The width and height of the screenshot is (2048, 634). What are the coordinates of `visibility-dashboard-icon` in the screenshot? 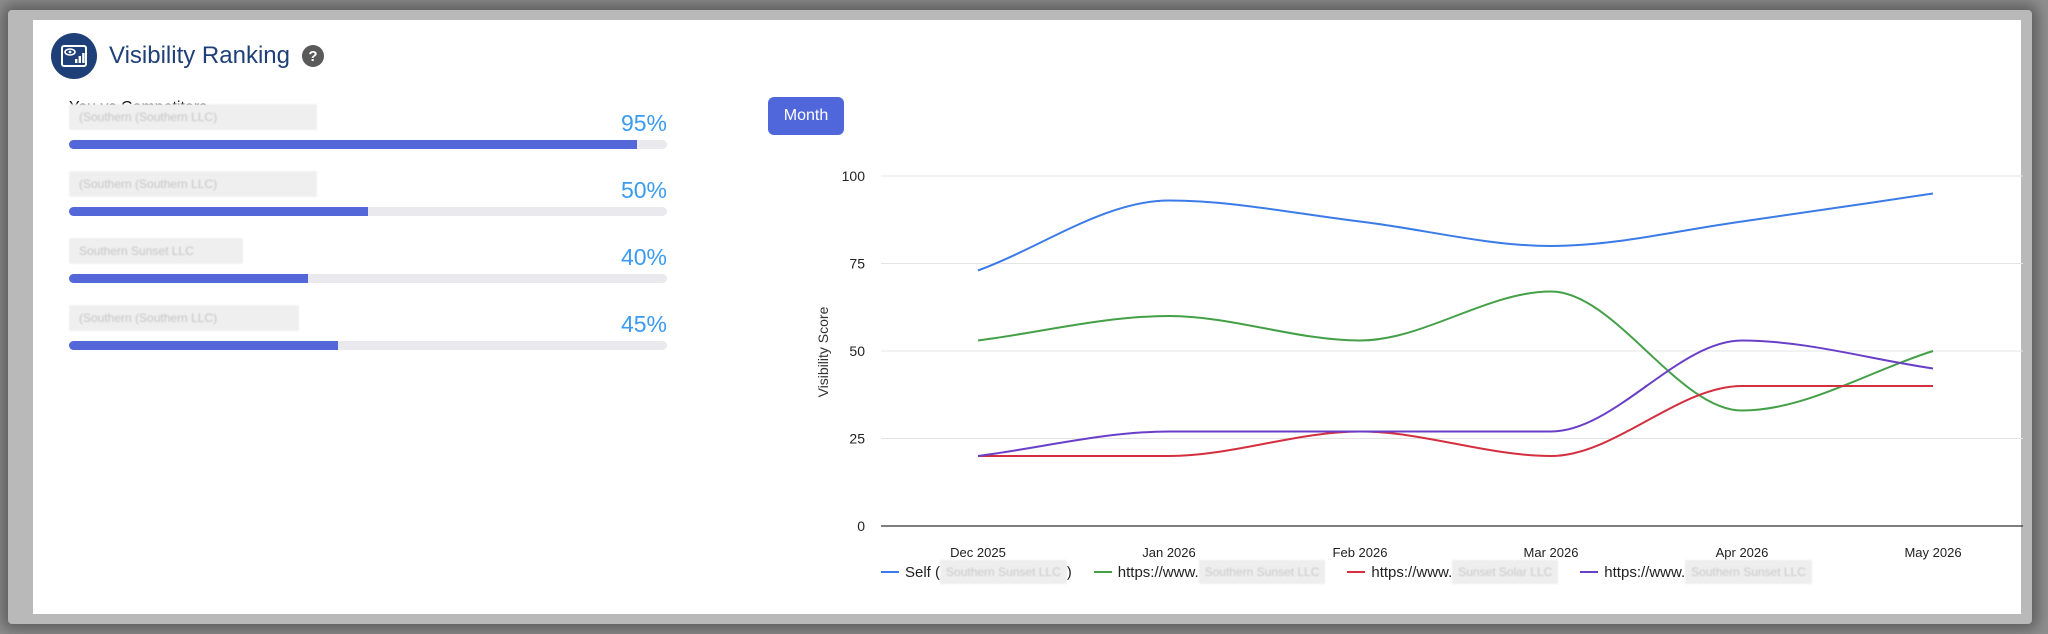 It's located at (74, 56).